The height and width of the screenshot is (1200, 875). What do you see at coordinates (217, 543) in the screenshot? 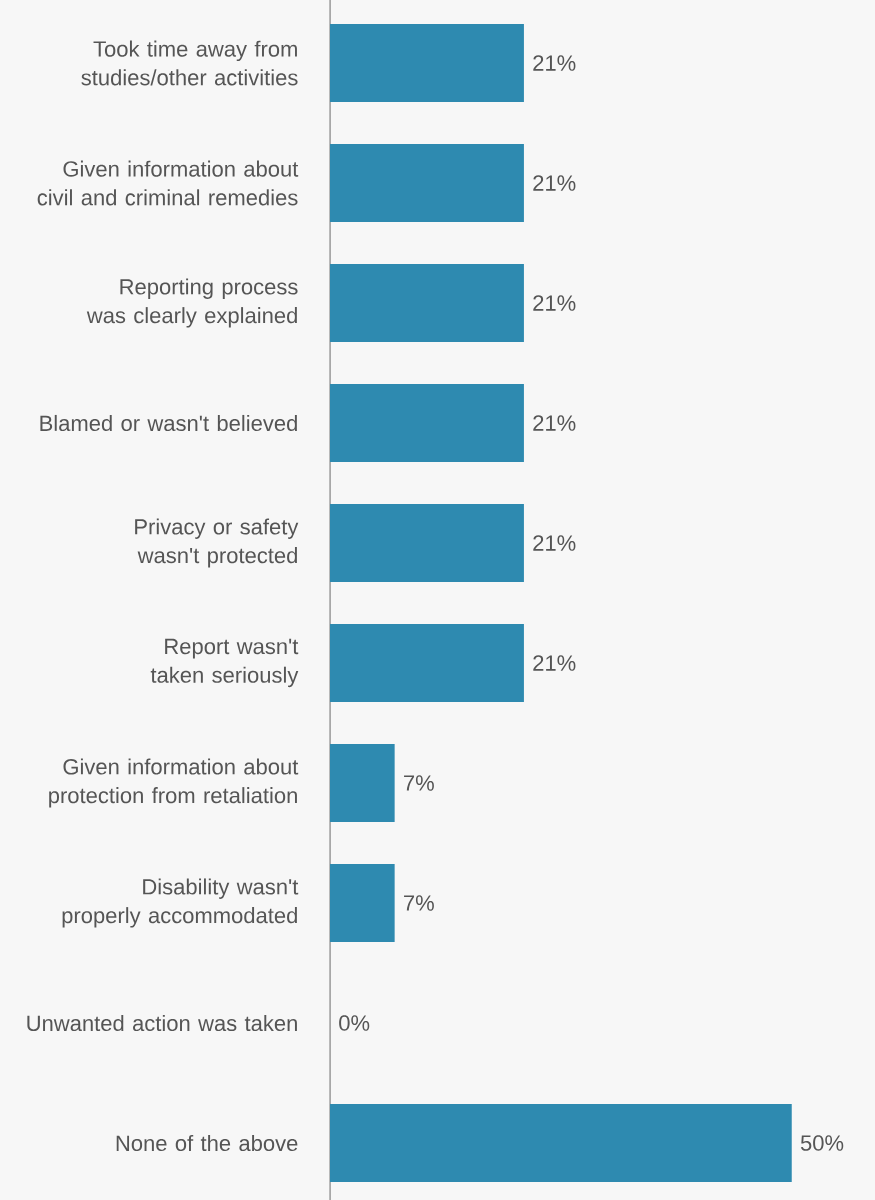
I see `y-tick-label: Privacy or safety wasn't protected` at bounding box center [217, 543].